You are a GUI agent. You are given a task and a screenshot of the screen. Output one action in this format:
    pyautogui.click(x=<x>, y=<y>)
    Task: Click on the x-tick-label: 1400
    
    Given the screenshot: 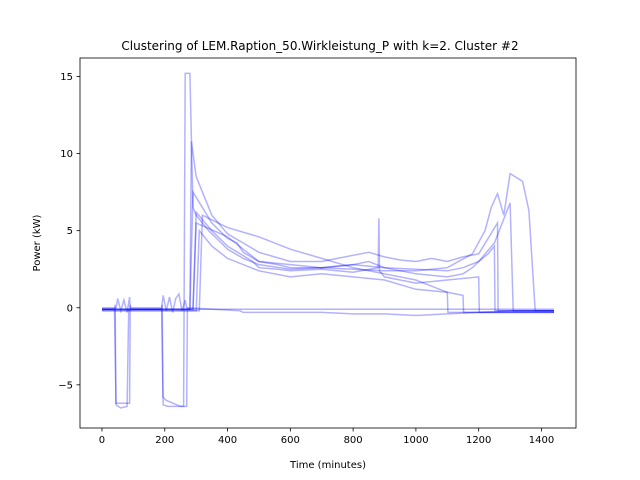 What is the action you would take?
    pyautogui.click(x=541, y=440)
    